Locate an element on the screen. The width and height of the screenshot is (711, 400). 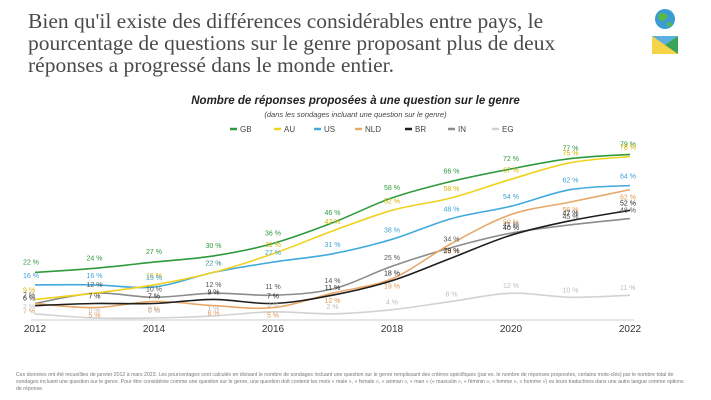
legend-label-br: BR is located at coordinates (420, 129).